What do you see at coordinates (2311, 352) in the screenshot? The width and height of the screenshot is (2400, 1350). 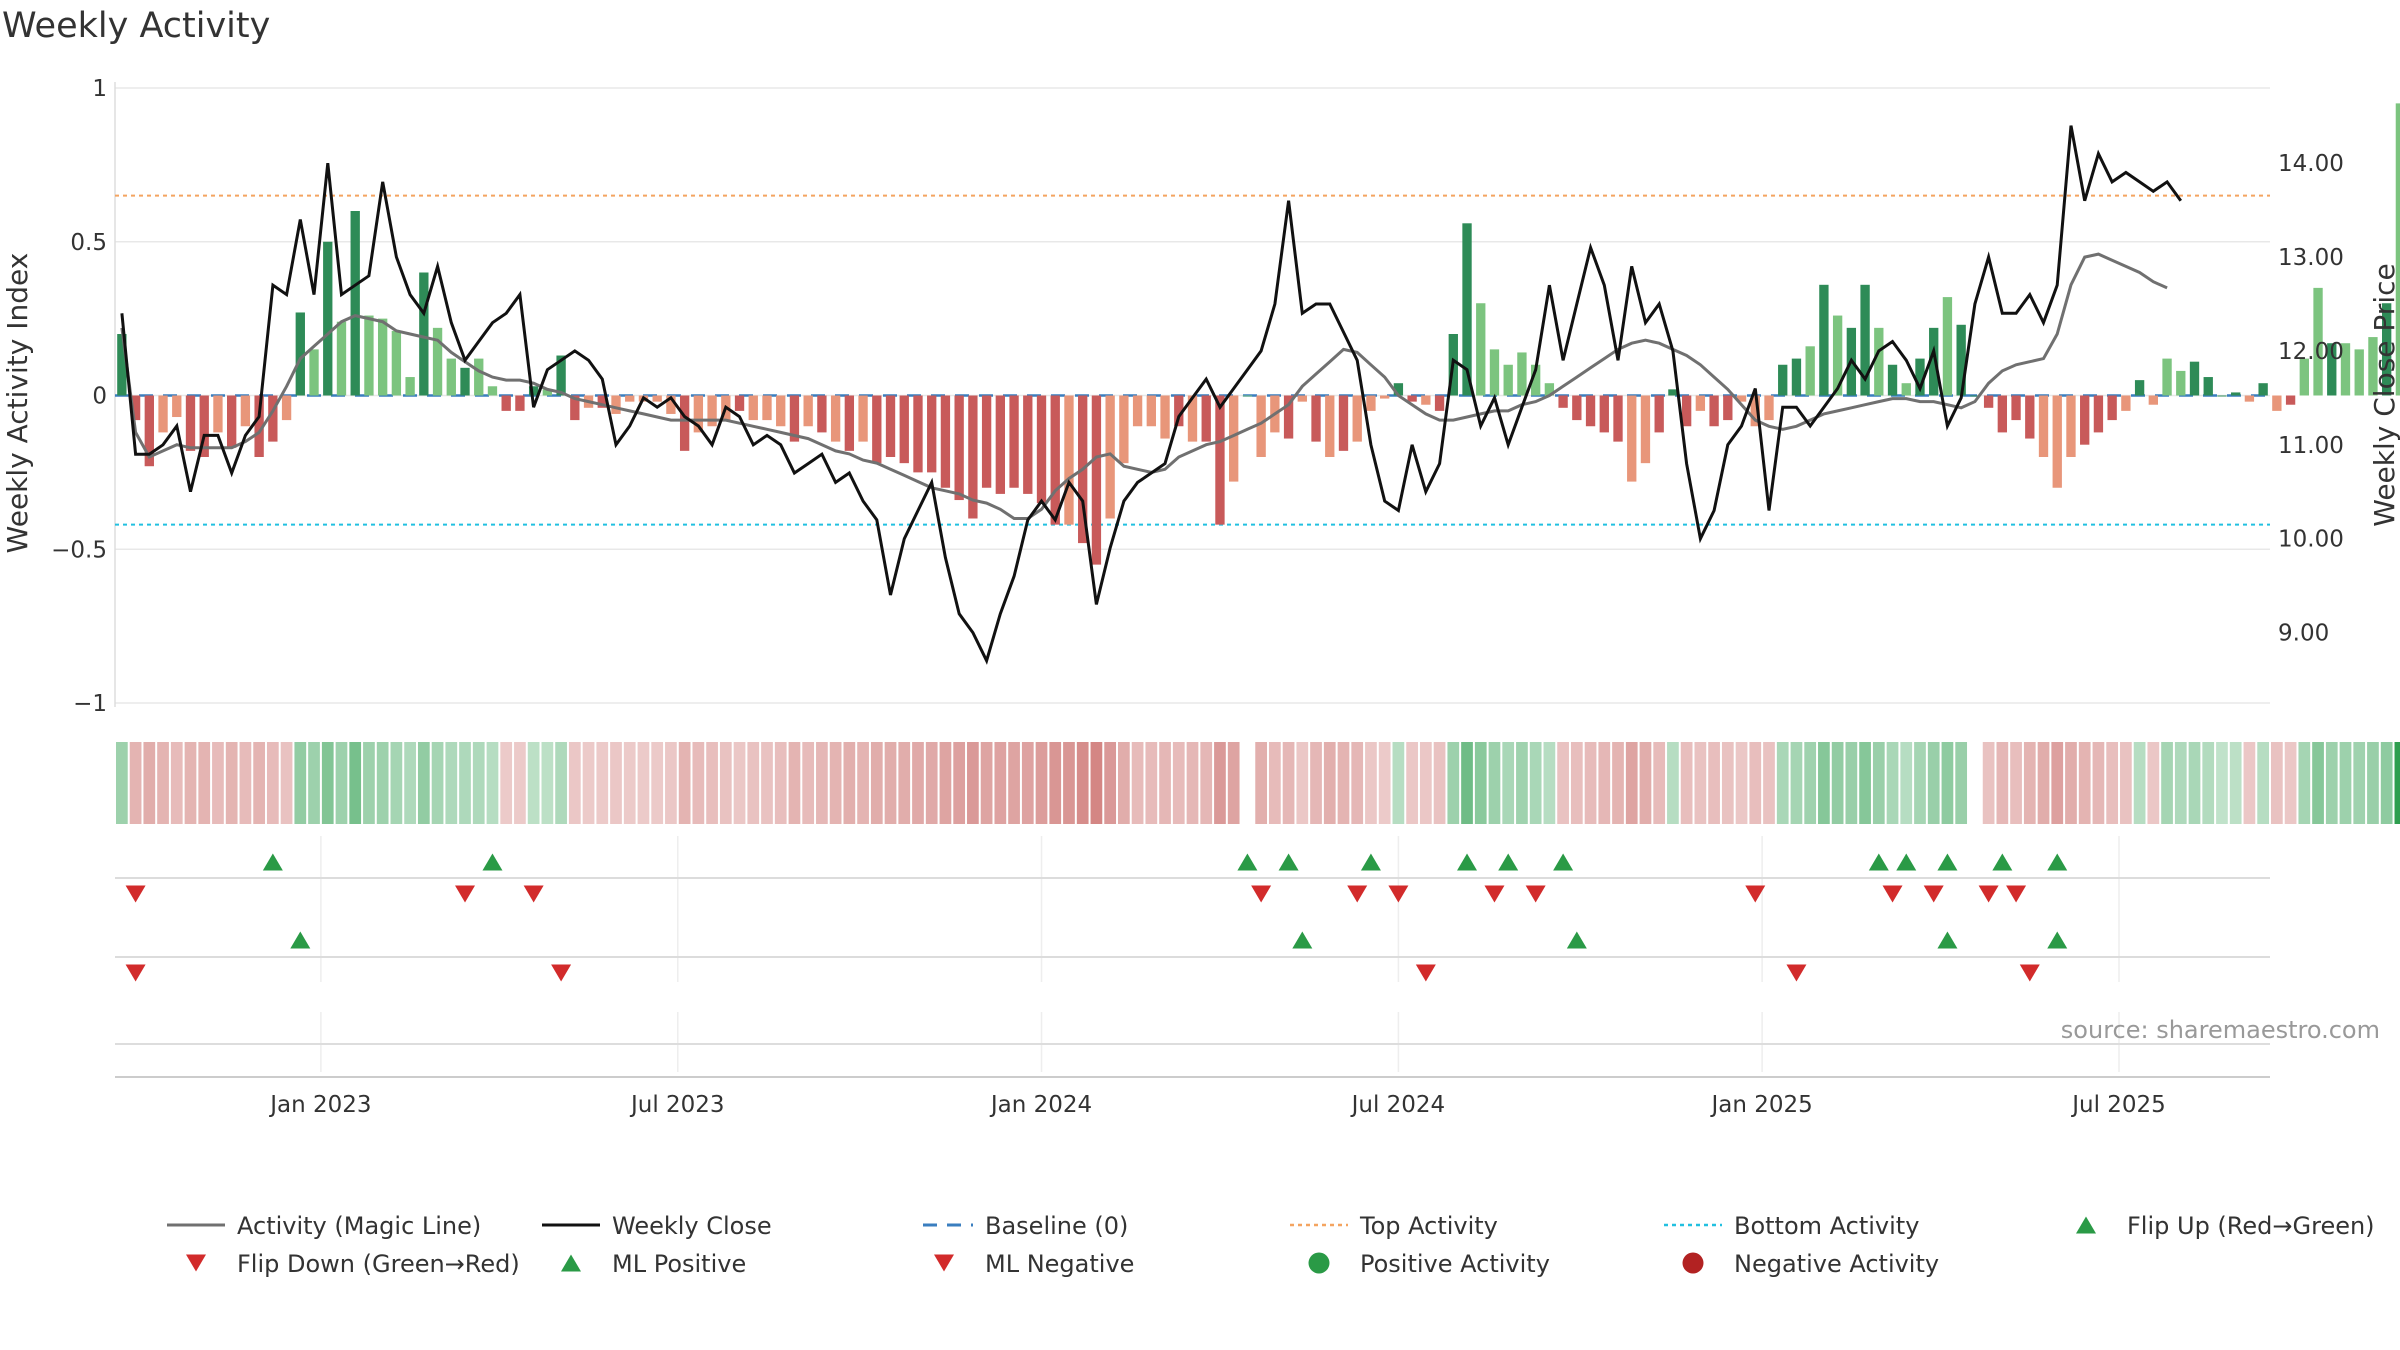 I see `y2-tick-label: 12.00` at bounding box center [2311, 352].